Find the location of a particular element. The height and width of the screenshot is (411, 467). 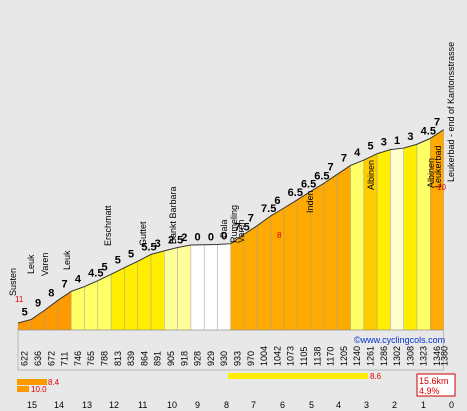

gradient-label: 4 is located at coordinates (78, 280).